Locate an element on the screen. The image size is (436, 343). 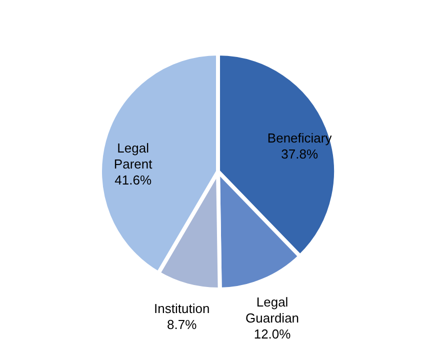
slice-label: Legal Parent is located at coordinates (133, 156).